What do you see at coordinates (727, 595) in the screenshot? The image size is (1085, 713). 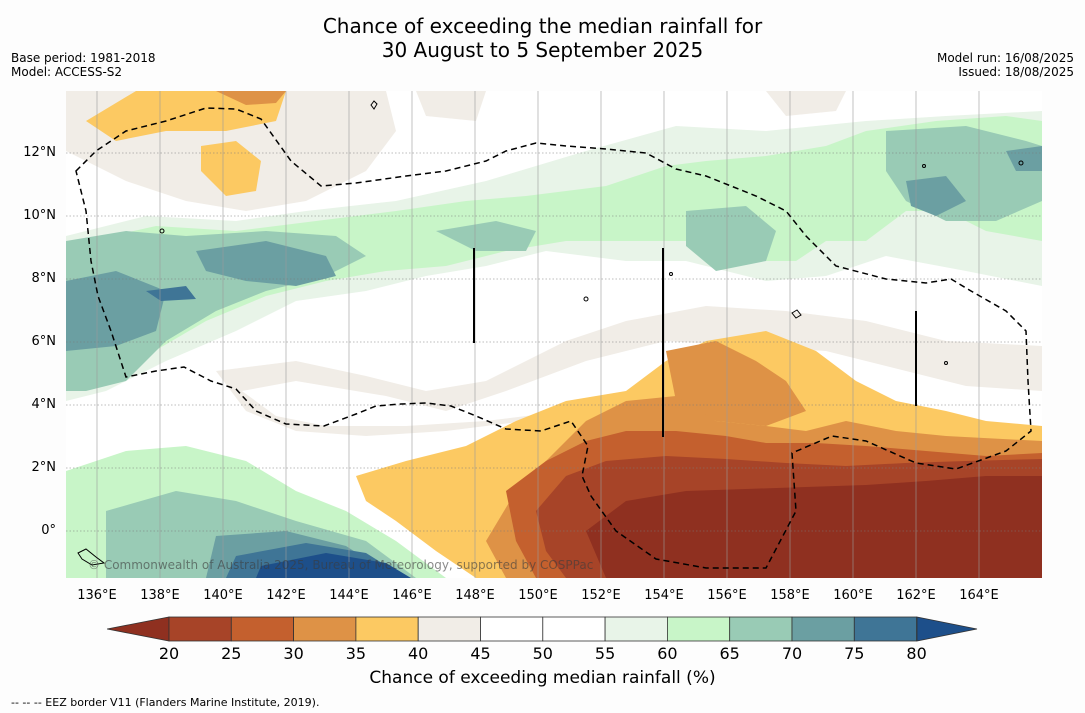 I see `longitude-tick-label: 156°E` at bounding box center [727, 595].